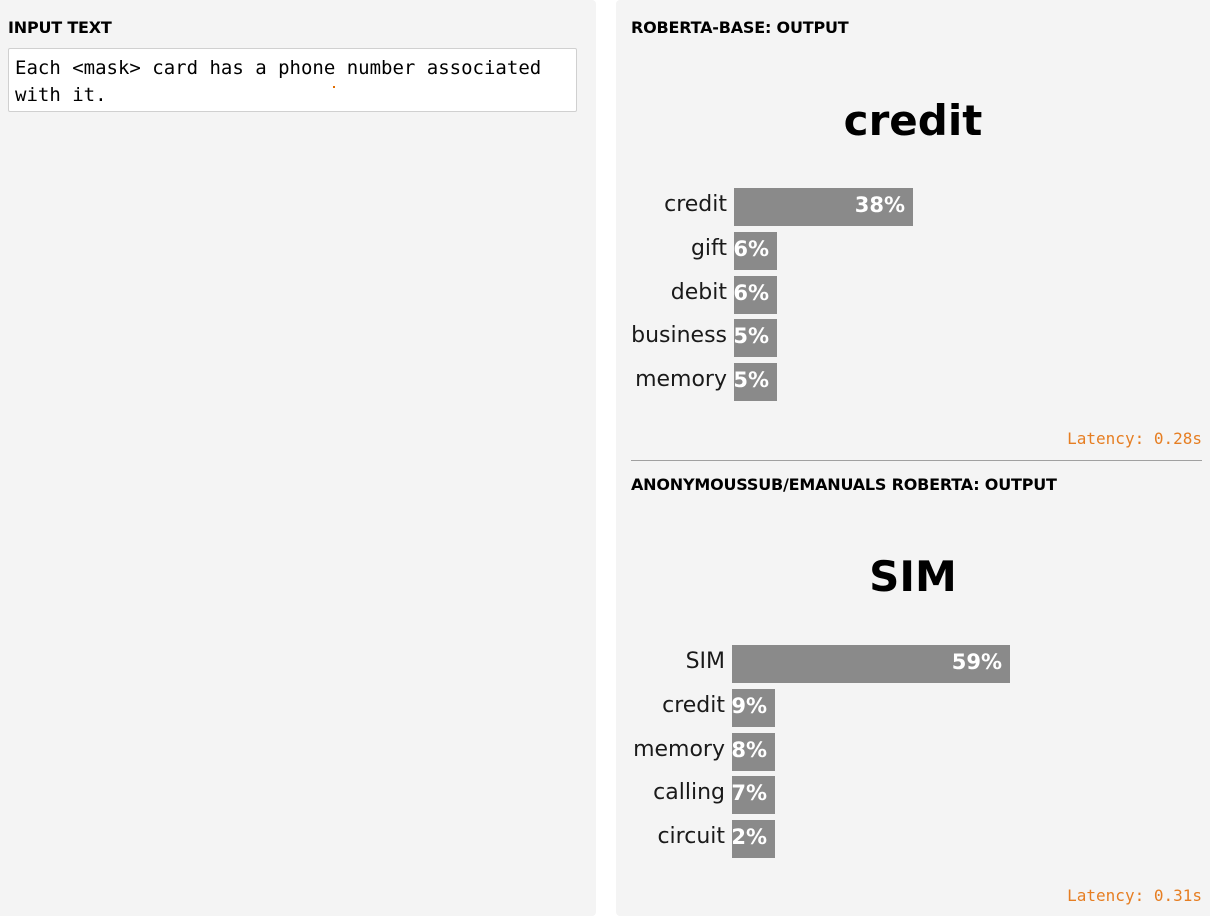  Describe the element at coordinates (705, 661) in the screenshot. I see `prediction-token: SIM` at that location.